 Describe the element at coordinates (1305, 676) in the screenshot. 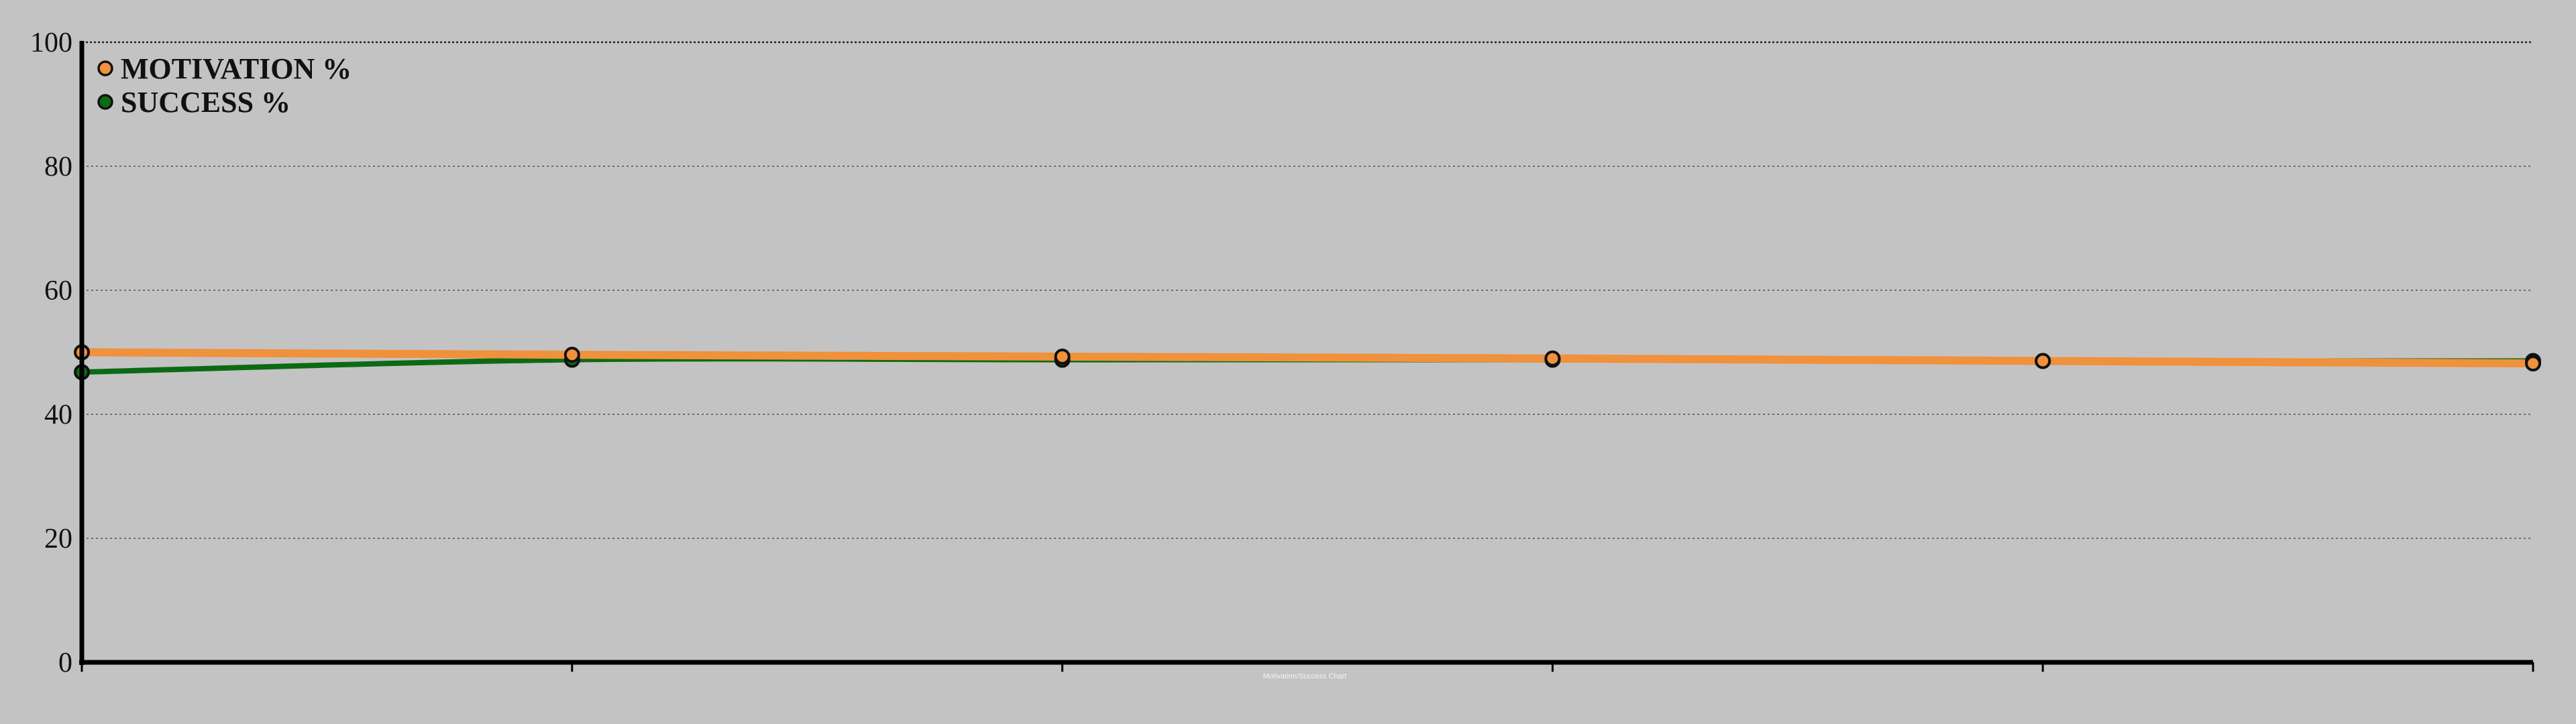

I see `footer-note: Motivation/Success Chart` at that location.